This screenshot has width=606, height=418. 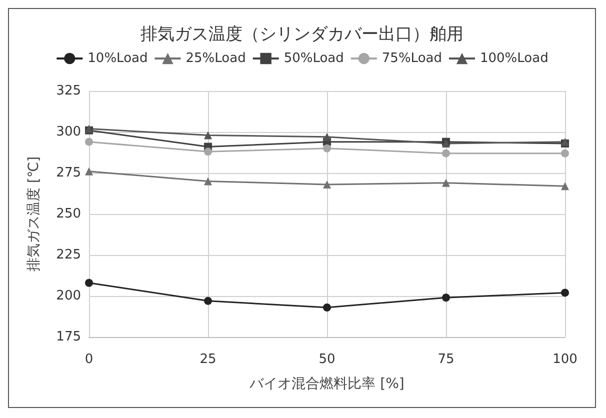 What do you see at coordinates (326, 384) in the screenshot?
I see `x-axis-title: バイオ混合燃料比率 [%]` at bounding box center [326, 384].